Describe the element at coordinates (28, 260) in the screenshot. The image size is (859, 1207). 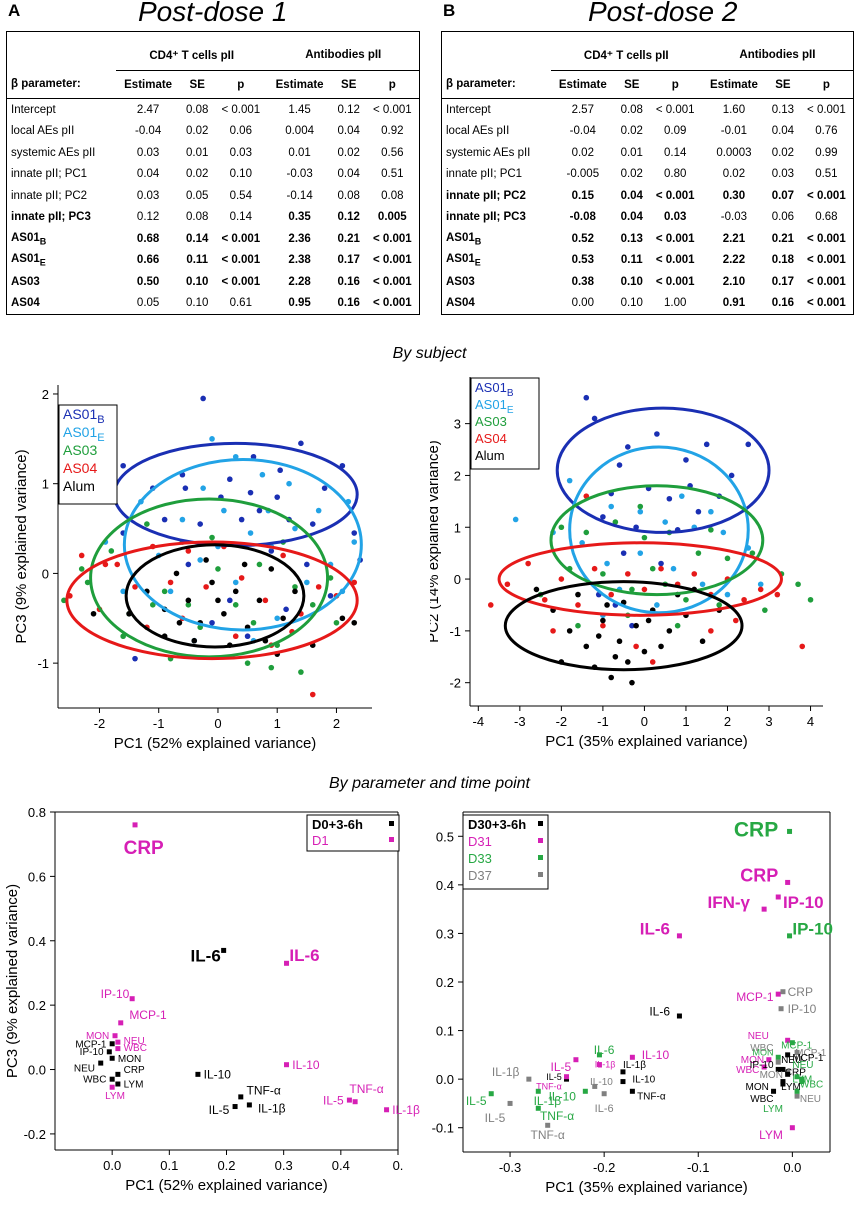
I see `row-label: AS01E` at that location.